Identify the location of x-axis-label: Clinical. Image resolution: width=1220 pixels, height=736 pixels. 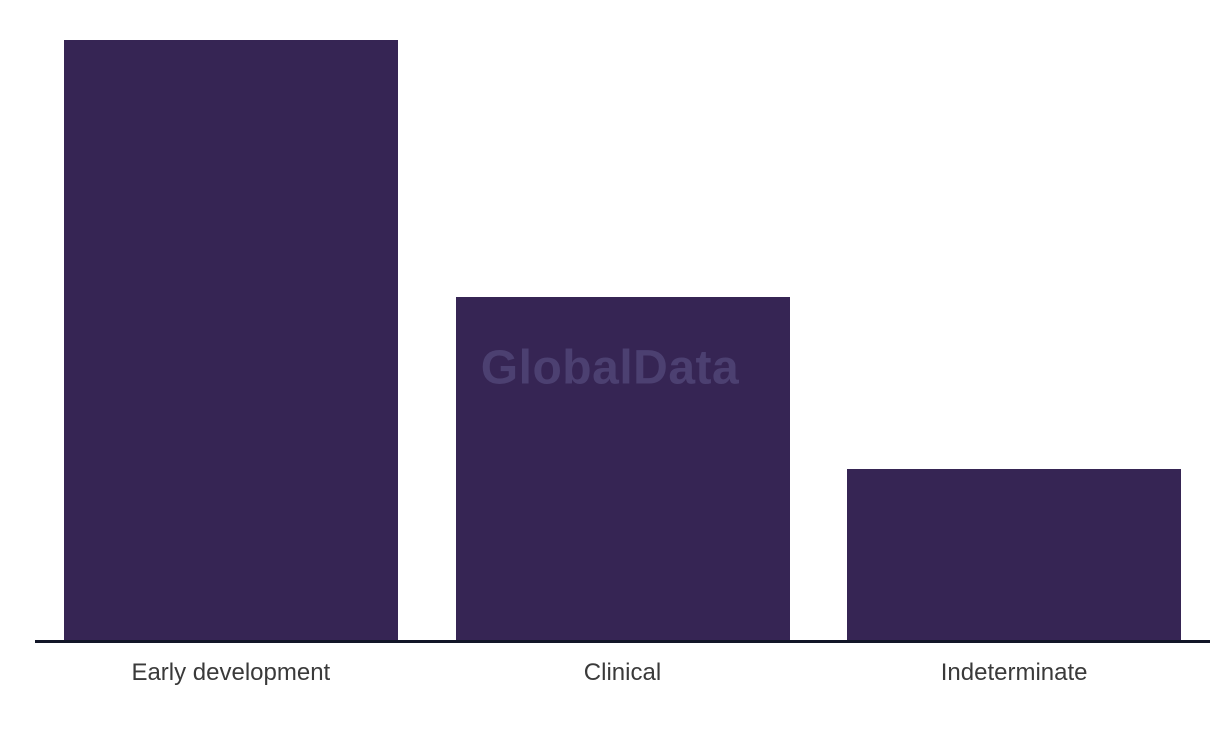
(622, 672).